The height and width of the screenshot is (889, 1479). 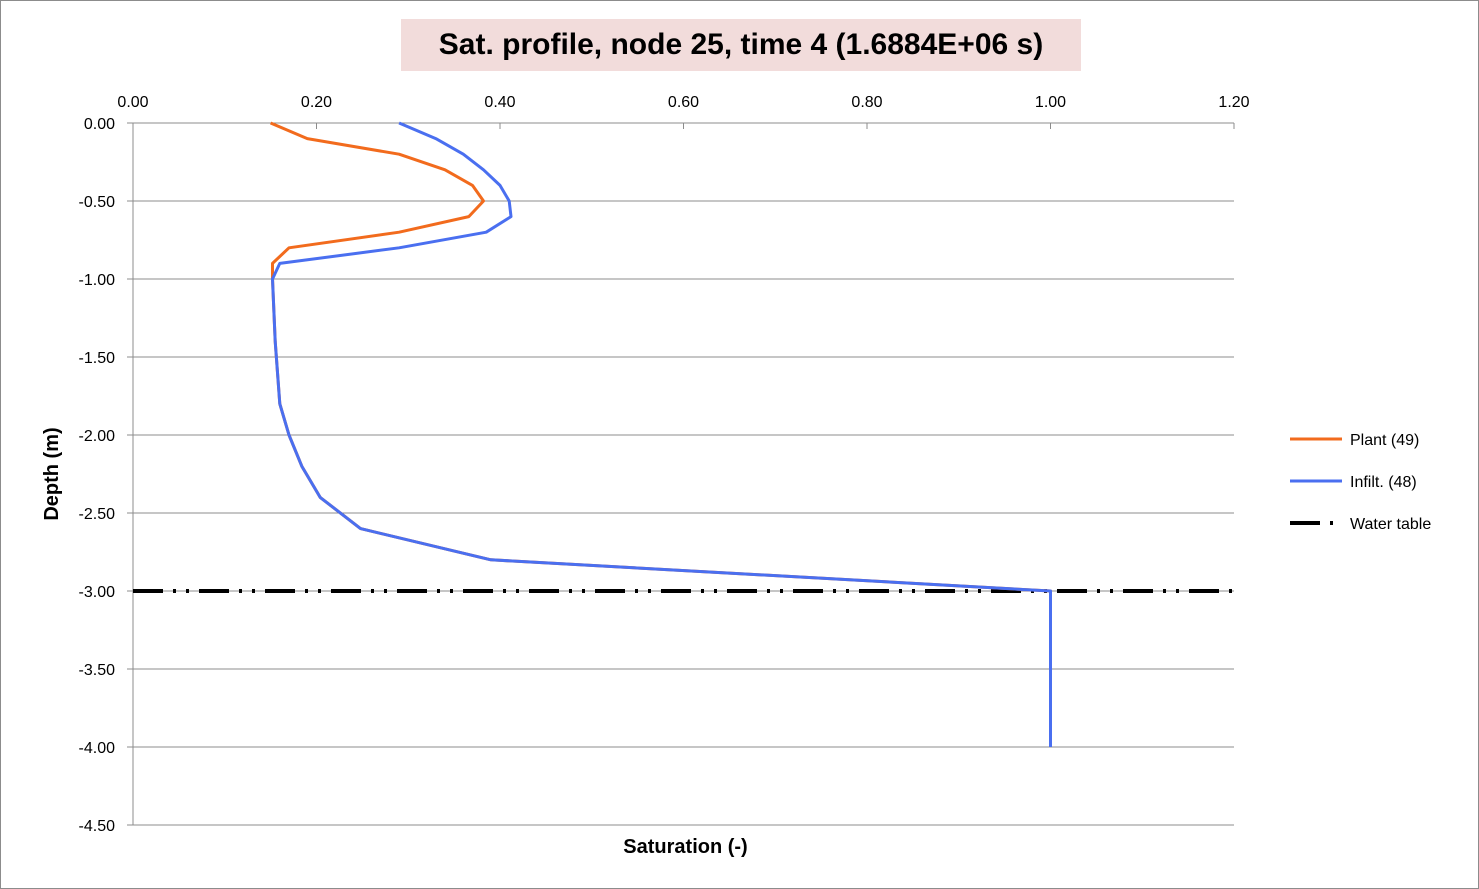 What do you see at coordinates (1390, 524) in the screenshot?
I see `legend-label: Water table` at bounding box center [1390, 524].